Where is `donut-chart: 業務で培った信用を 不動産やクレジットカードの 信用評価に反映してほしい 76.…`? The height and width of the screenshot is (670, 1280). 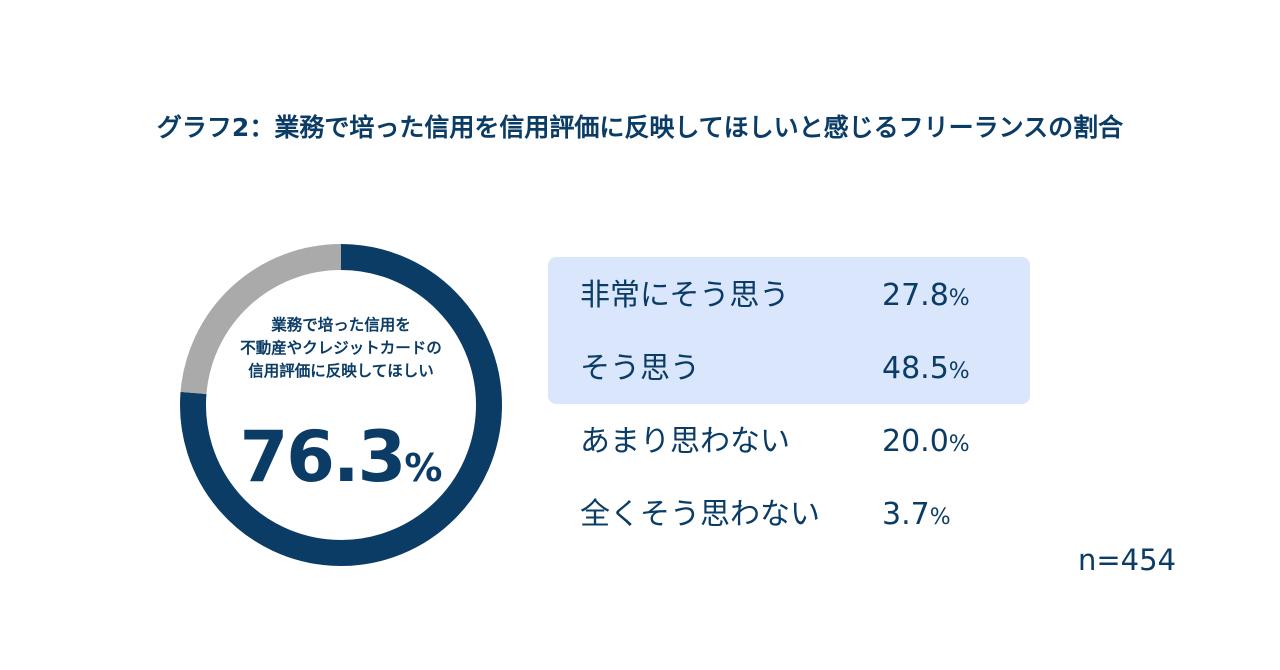
donut-chart: 業務で培った信用を 不動産やクレジットカードの 信用評価に反映してほしい 76.… is located at coordinates (341, 405).